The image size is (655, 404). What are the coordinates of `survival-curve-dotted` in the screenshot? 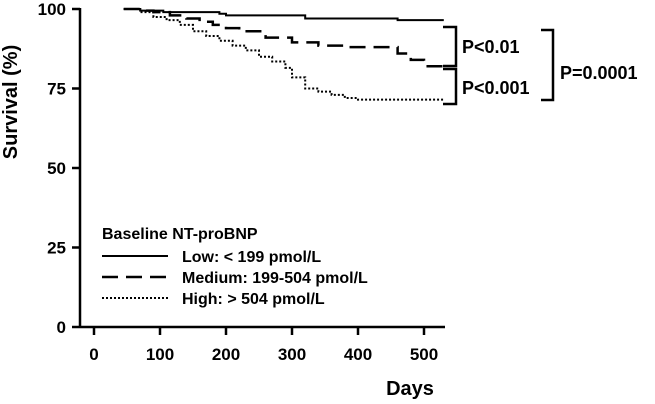 It's located at (283, 54).